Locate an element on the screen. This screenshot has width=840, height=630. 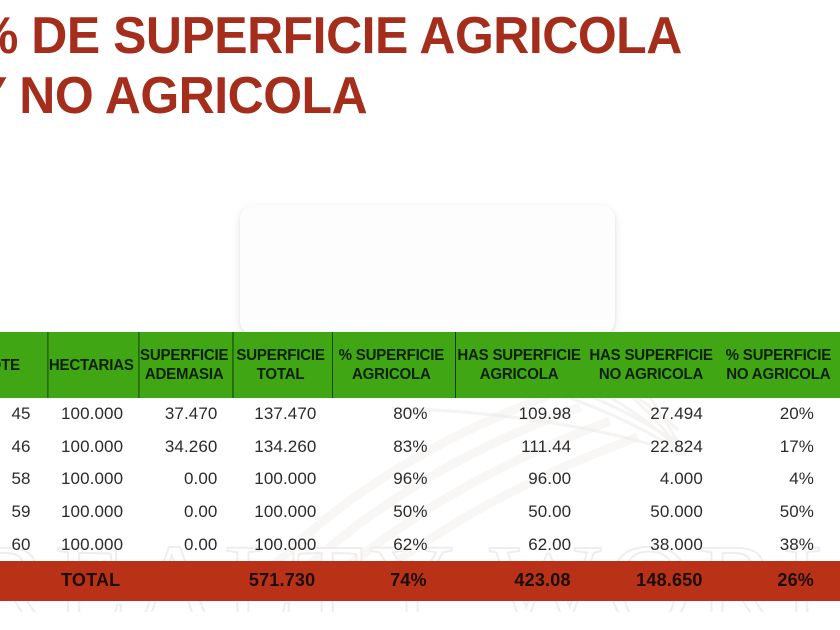
column-header-lote: LOTE is located at coordinates (10, 365).